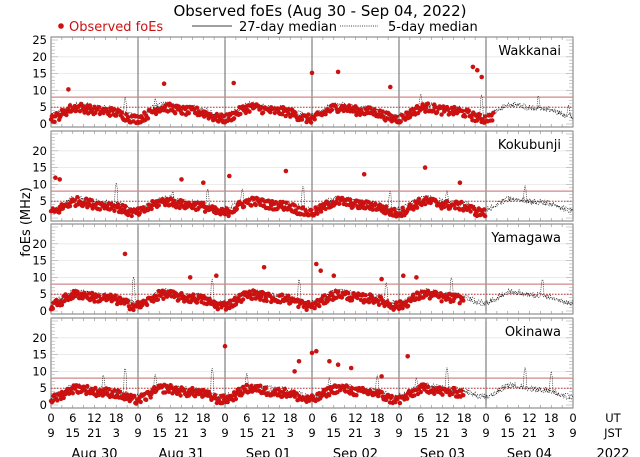 The height and width of the screenshot is (457, 640). What do you see at coordinates (39, 184) in the screenshot?
I see `y-tick-label: 10` at bounding box center [39, 184].